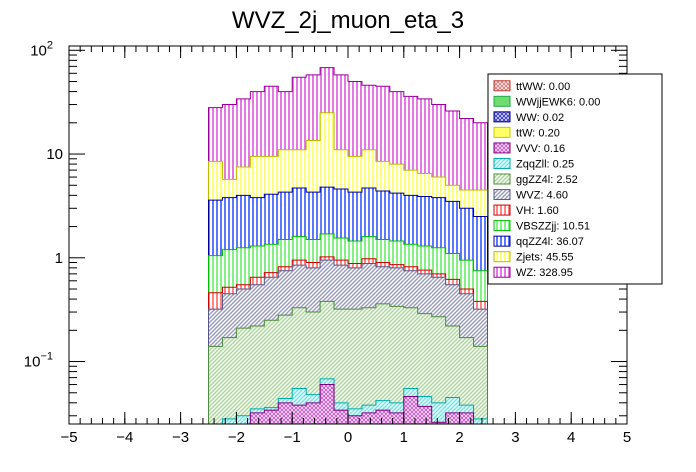  I want to click on legend-entry: ZqqZll: 0.25, so click(533, 163).